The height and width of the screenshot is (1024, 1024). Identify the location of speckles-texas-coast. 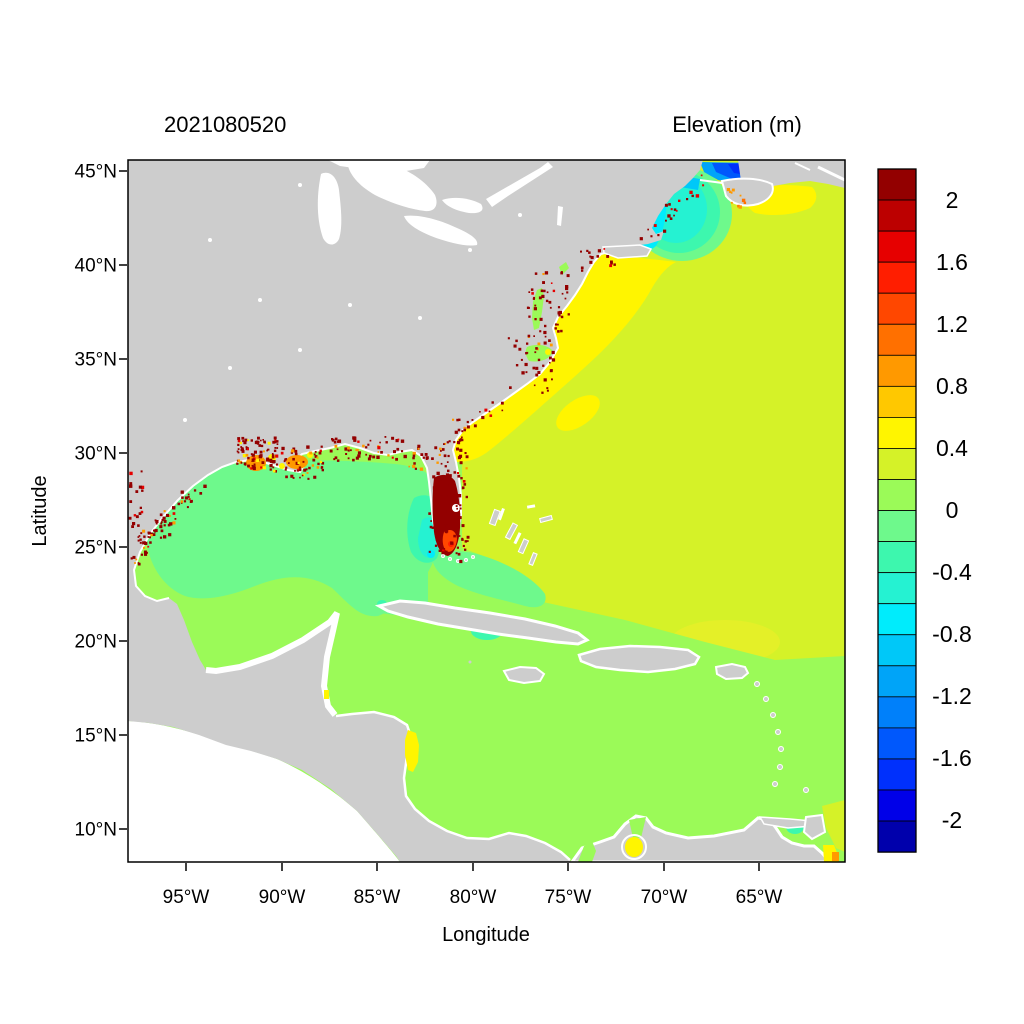
(173, 519).